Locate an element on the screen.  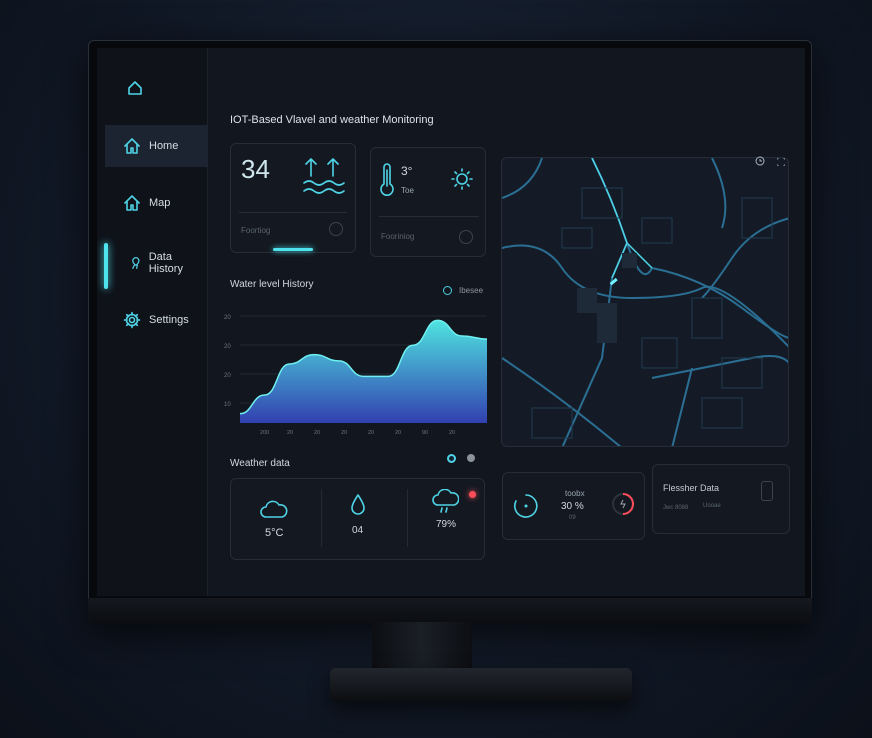
legend-icon is located at coordinates (447, 290).